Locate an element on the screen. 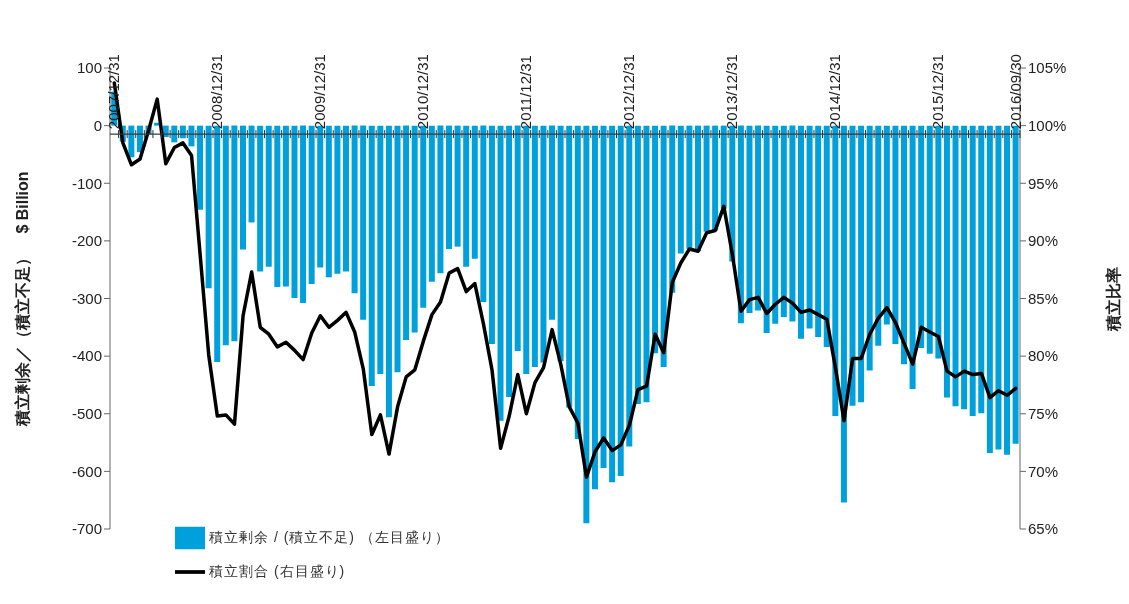 The image size is (1129, 604). y-tick-label: -600 is located at coordinates (86, 471).